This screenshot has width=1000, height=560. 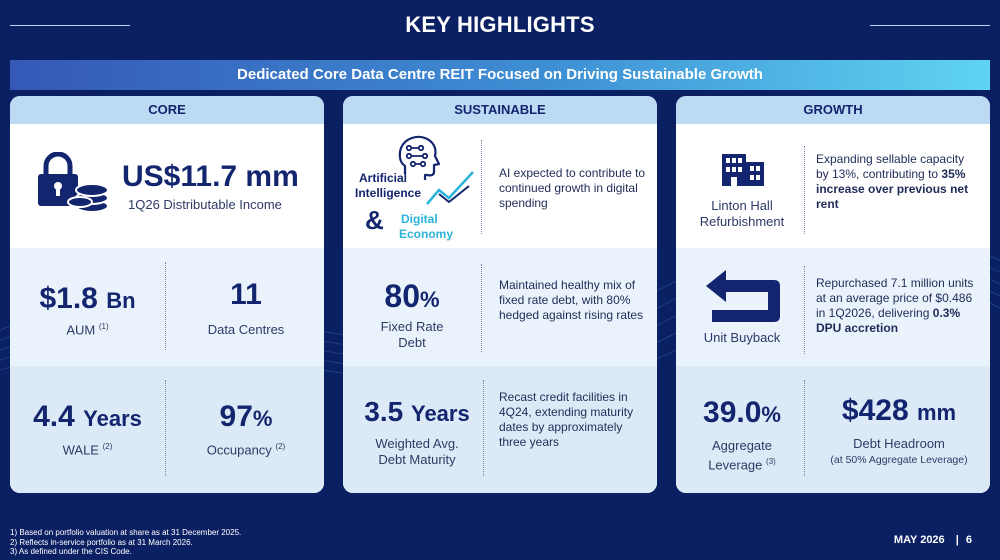 I want to click on trend-line-icon, so click(x=450, y=188).